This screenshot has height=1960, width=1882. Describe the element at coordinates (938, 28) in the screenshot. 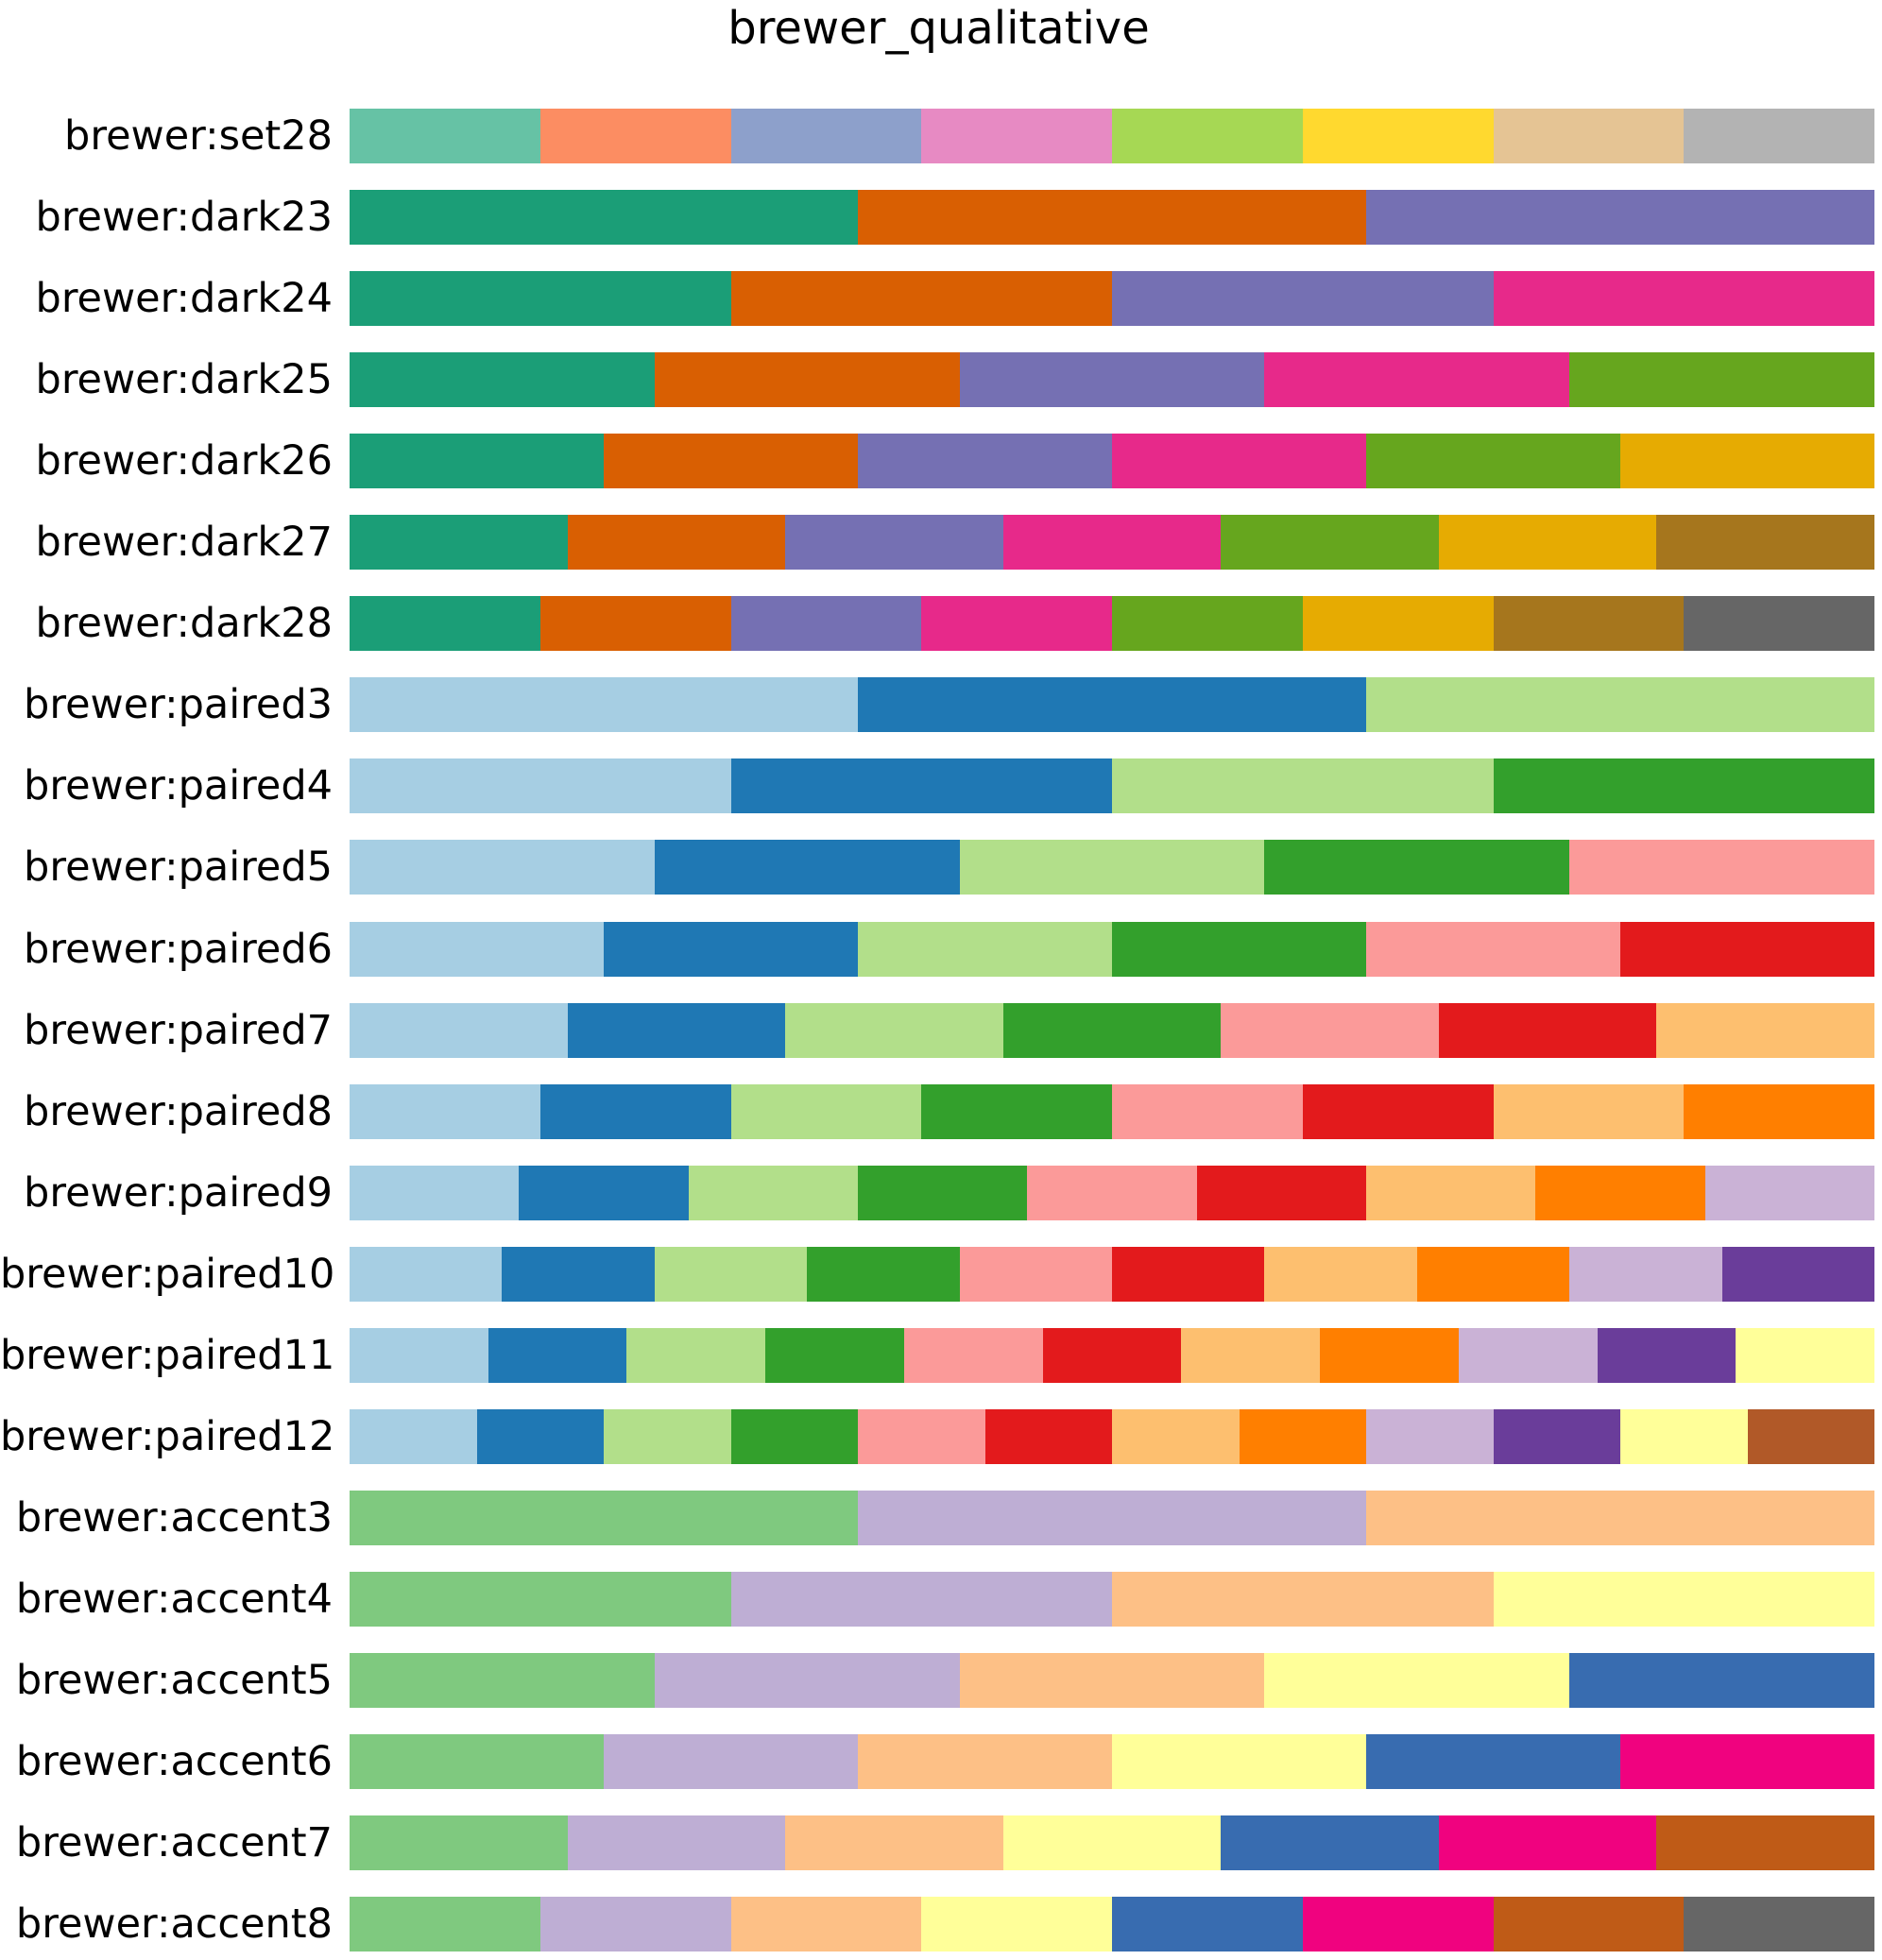

I see `chart-title: brewer_qualitative` at that location.